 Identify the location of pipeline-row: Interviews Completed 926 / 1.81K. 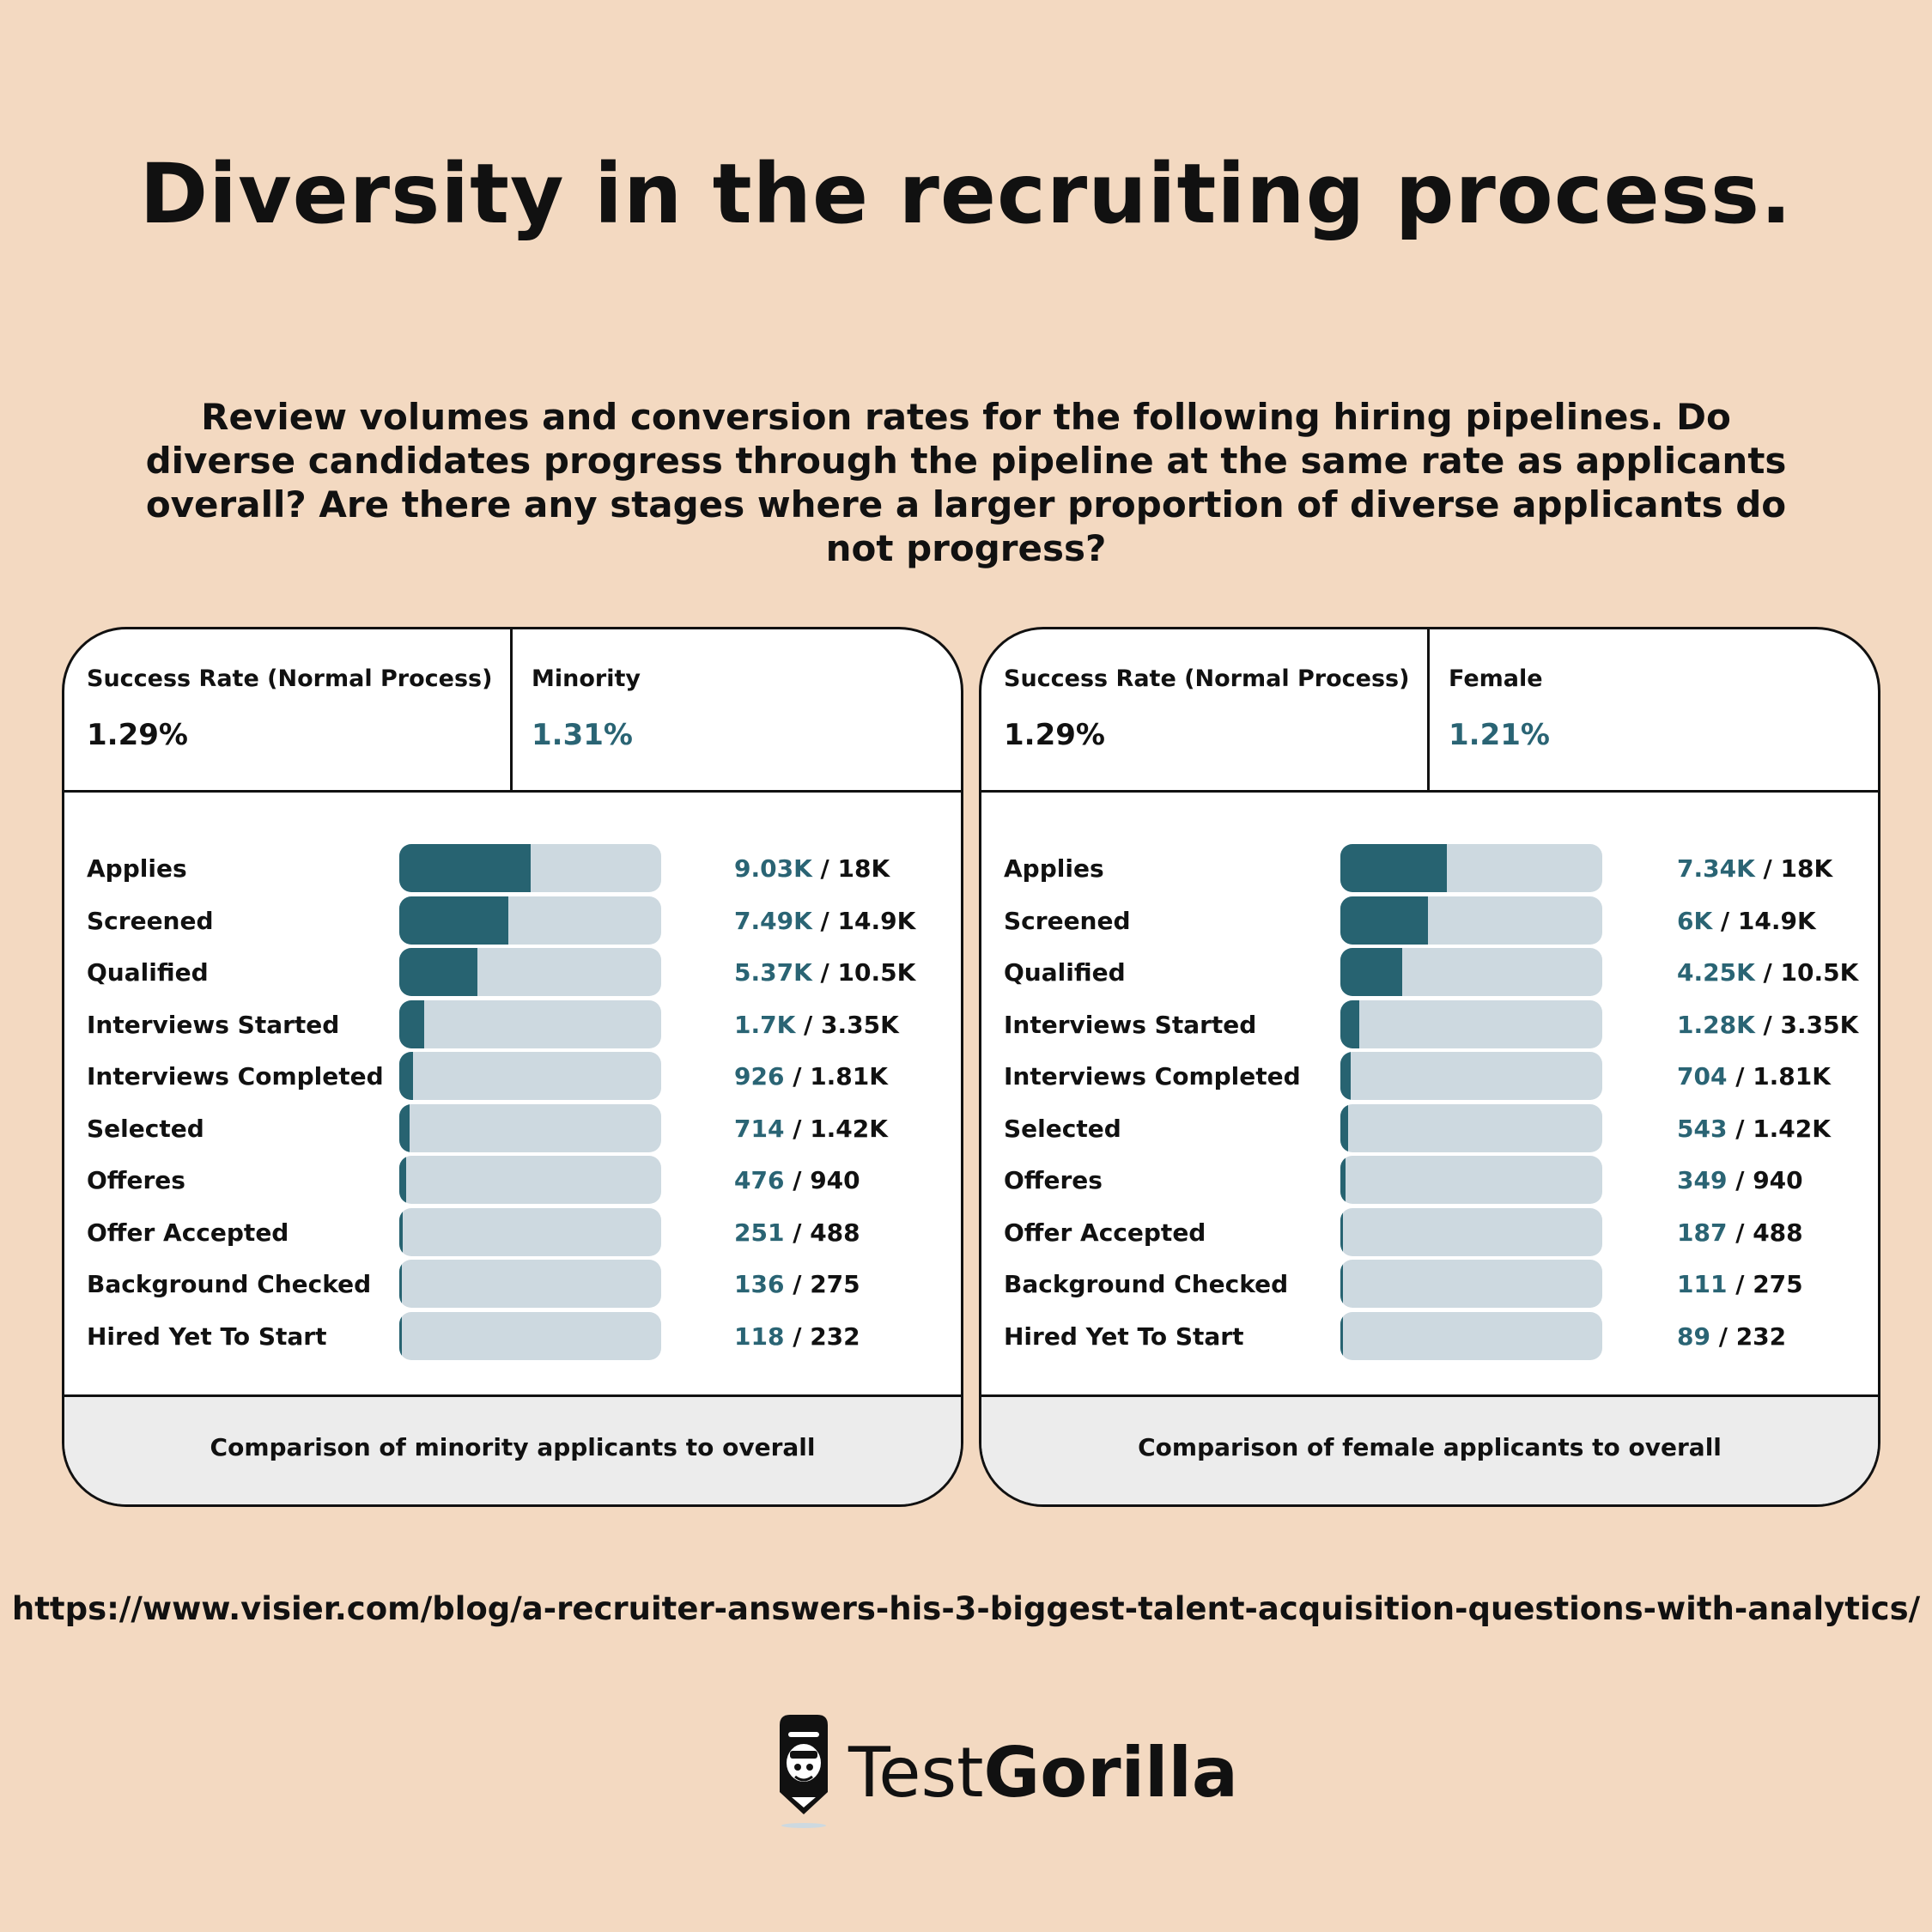
(512, 1078).